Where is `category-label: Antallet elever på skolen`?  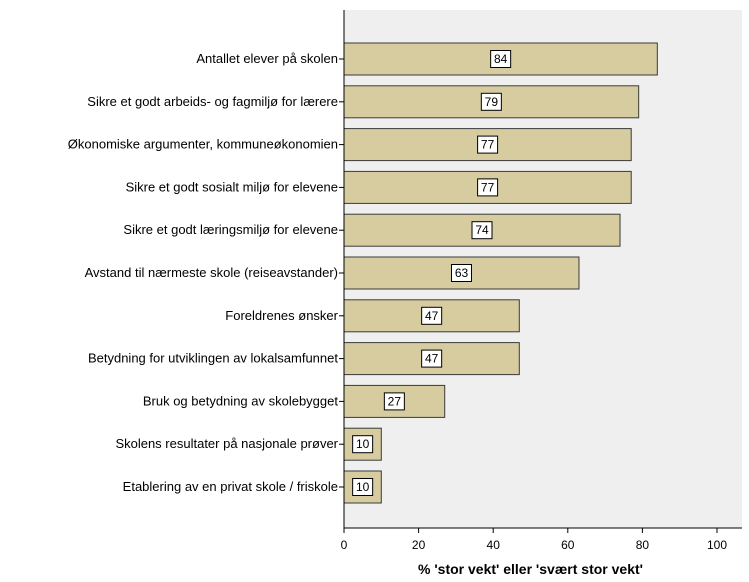
category-label: Antallet elever på skolen is located at coordinates (267, 58).